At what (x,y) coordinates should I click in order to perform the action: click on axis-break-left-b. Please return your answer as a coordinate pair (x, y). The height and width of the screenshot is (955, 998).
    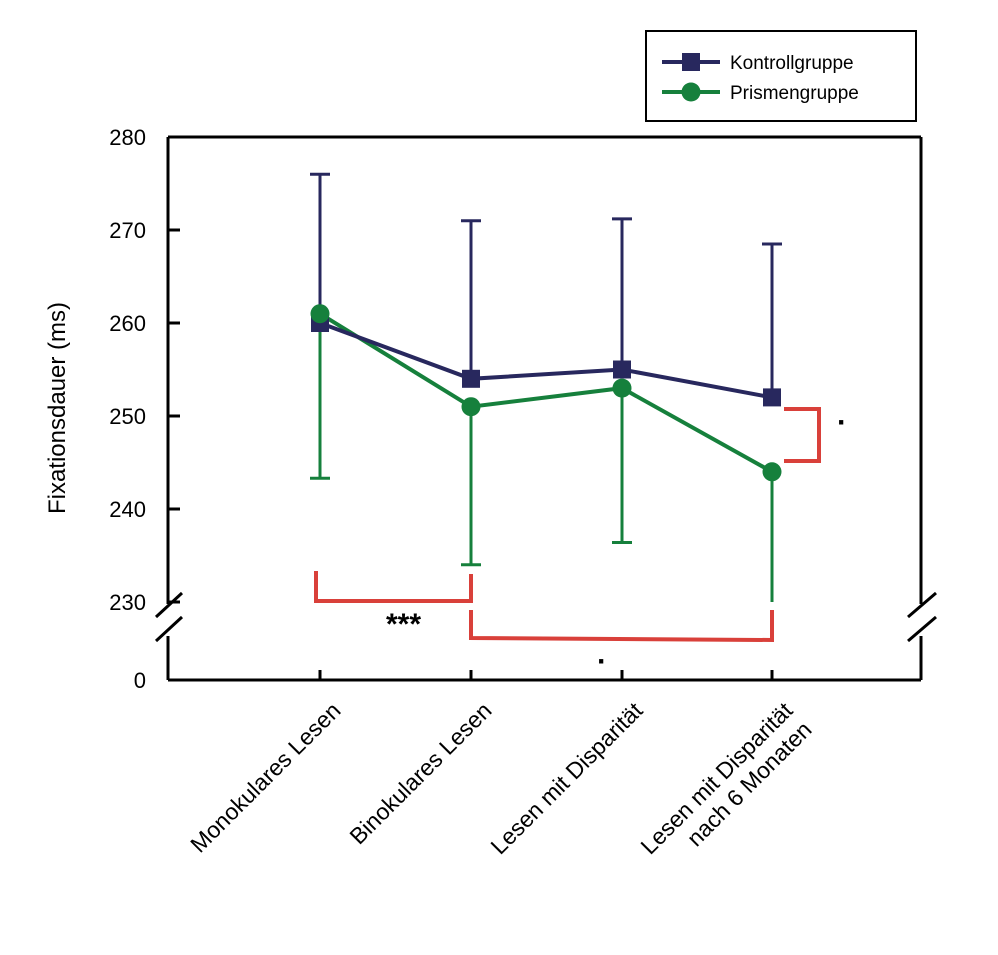
    Looking at the image, I should click on (169, 629).